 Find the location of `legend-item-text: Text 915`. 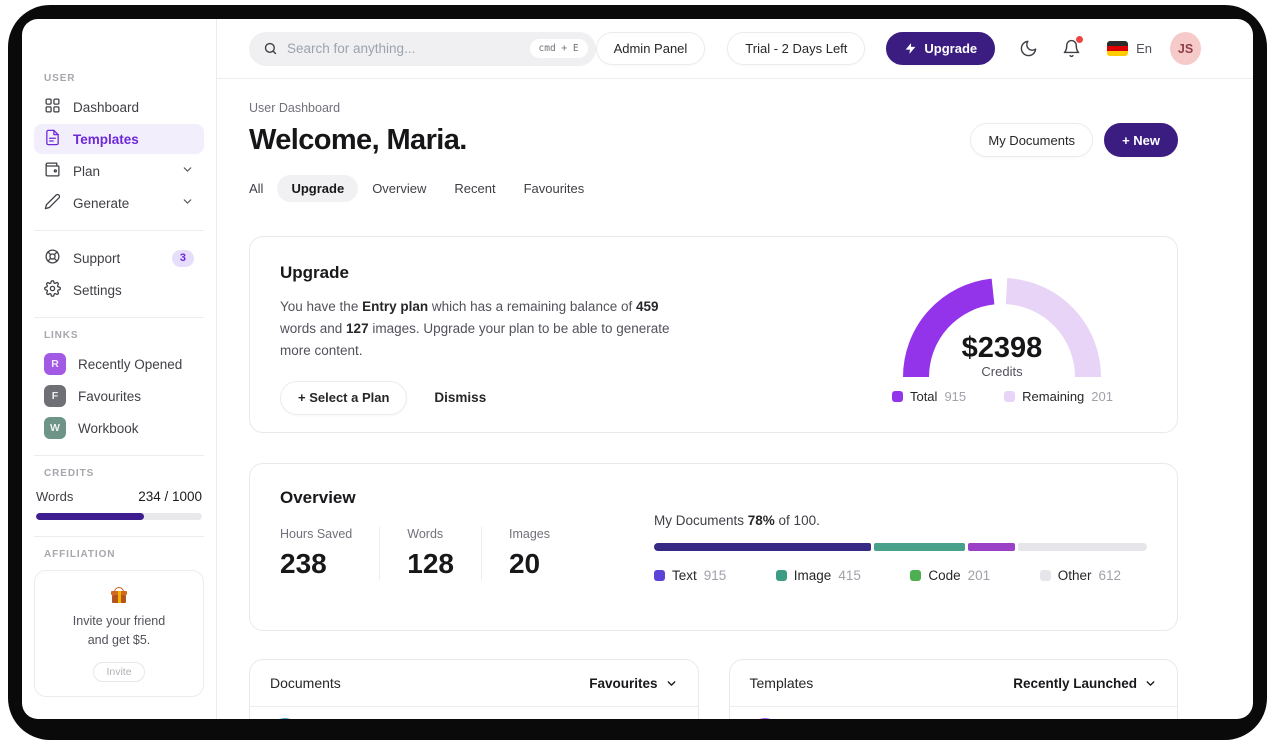

legend-item-text: Text 915 is located at coordinates (689, 575).